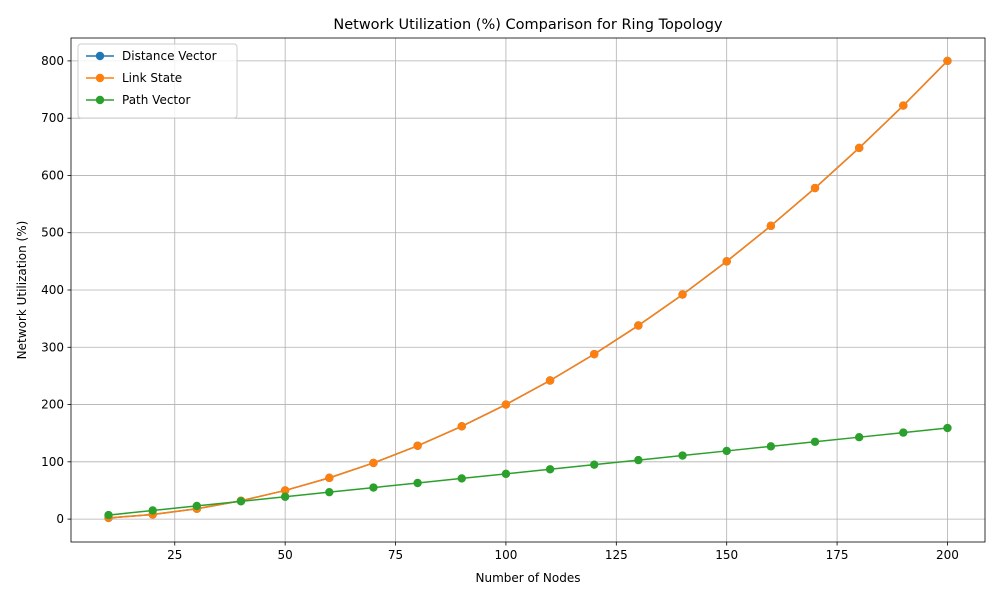 The image size is (1000, 600). I want to click on legend-frame, so click(157, 81).